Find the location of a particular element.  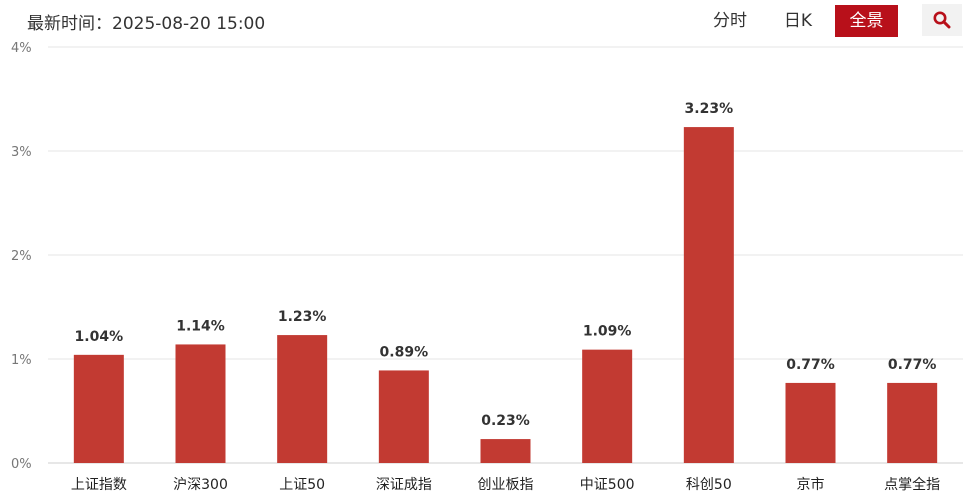

x-tick-label: 科创50 is located at coordinates (709, 485).